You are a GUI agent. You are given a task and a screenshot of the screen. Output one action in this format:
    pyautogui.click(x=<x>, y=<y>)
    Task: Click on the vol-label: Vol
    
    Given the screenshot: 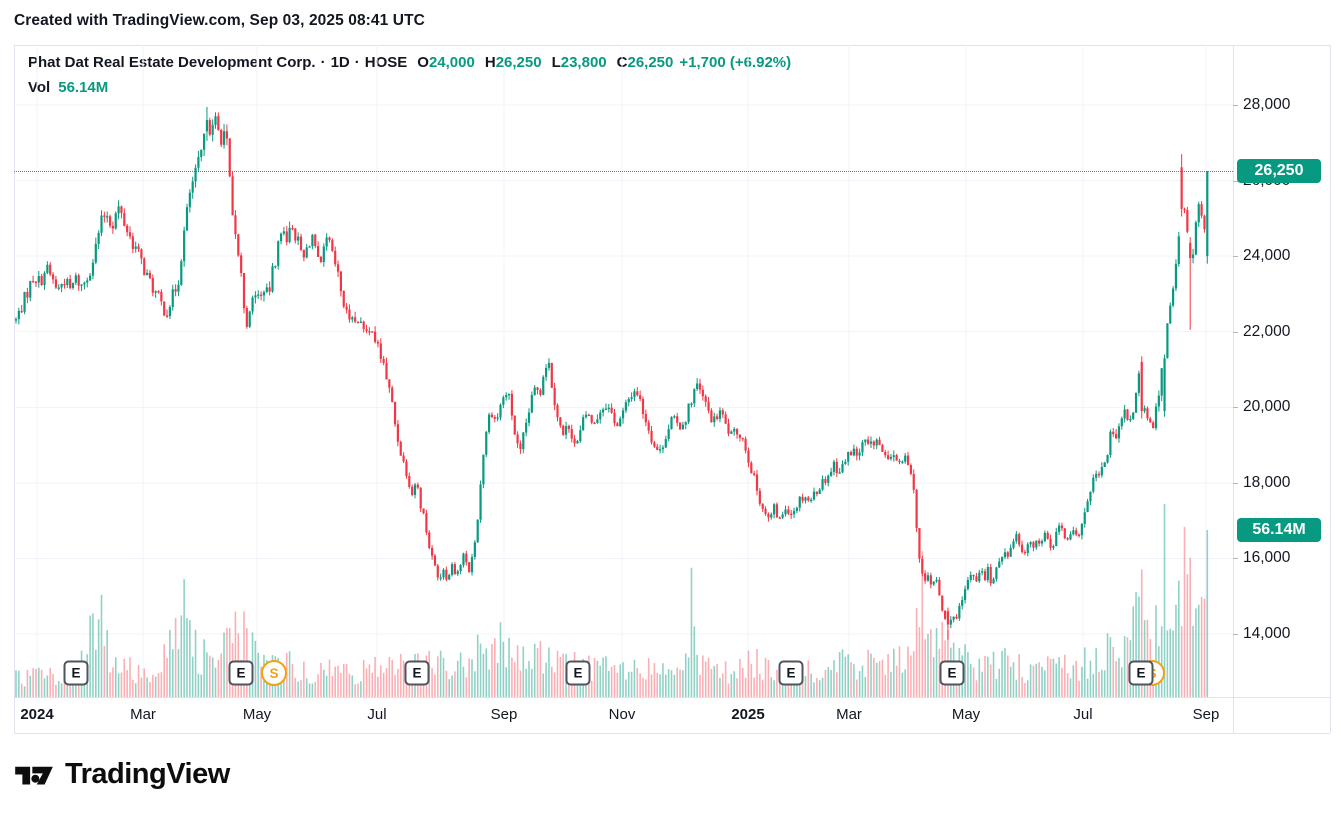 What is the action you would take?
    pyautogui.click(x=39, y=87)
    